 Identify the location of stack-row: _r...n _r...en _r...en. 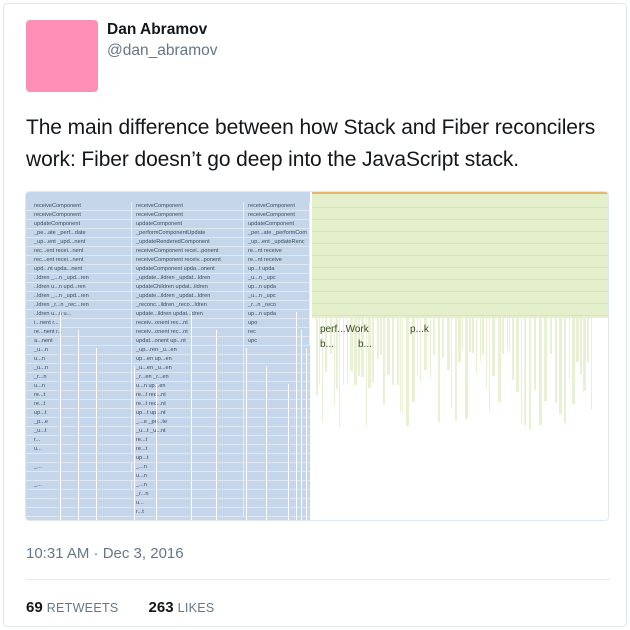
(168, 377).